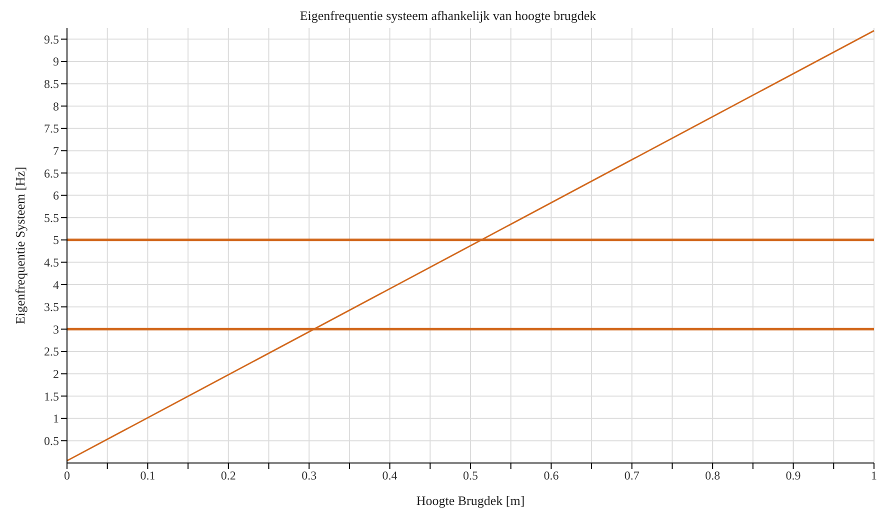  I want to click on y-tick-label: 6, so click(56, 195).